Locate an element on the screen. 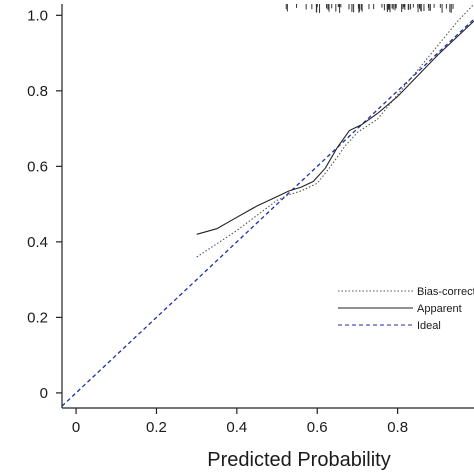  y-tick-label: 0.2 is located at coordinates (37, 317).